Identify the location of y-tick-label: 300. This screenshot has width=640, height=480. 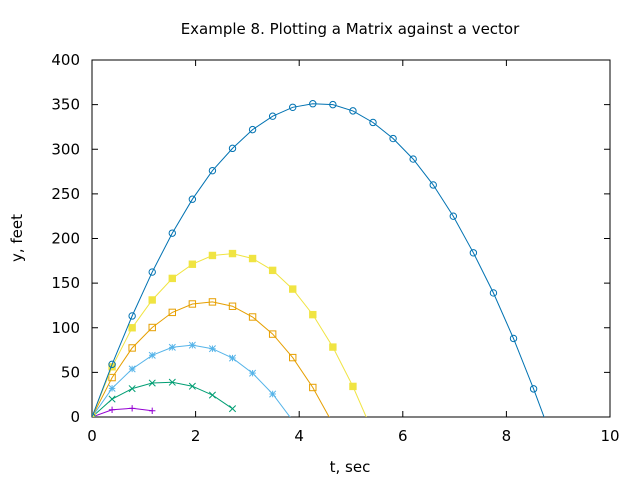
(65, 149).